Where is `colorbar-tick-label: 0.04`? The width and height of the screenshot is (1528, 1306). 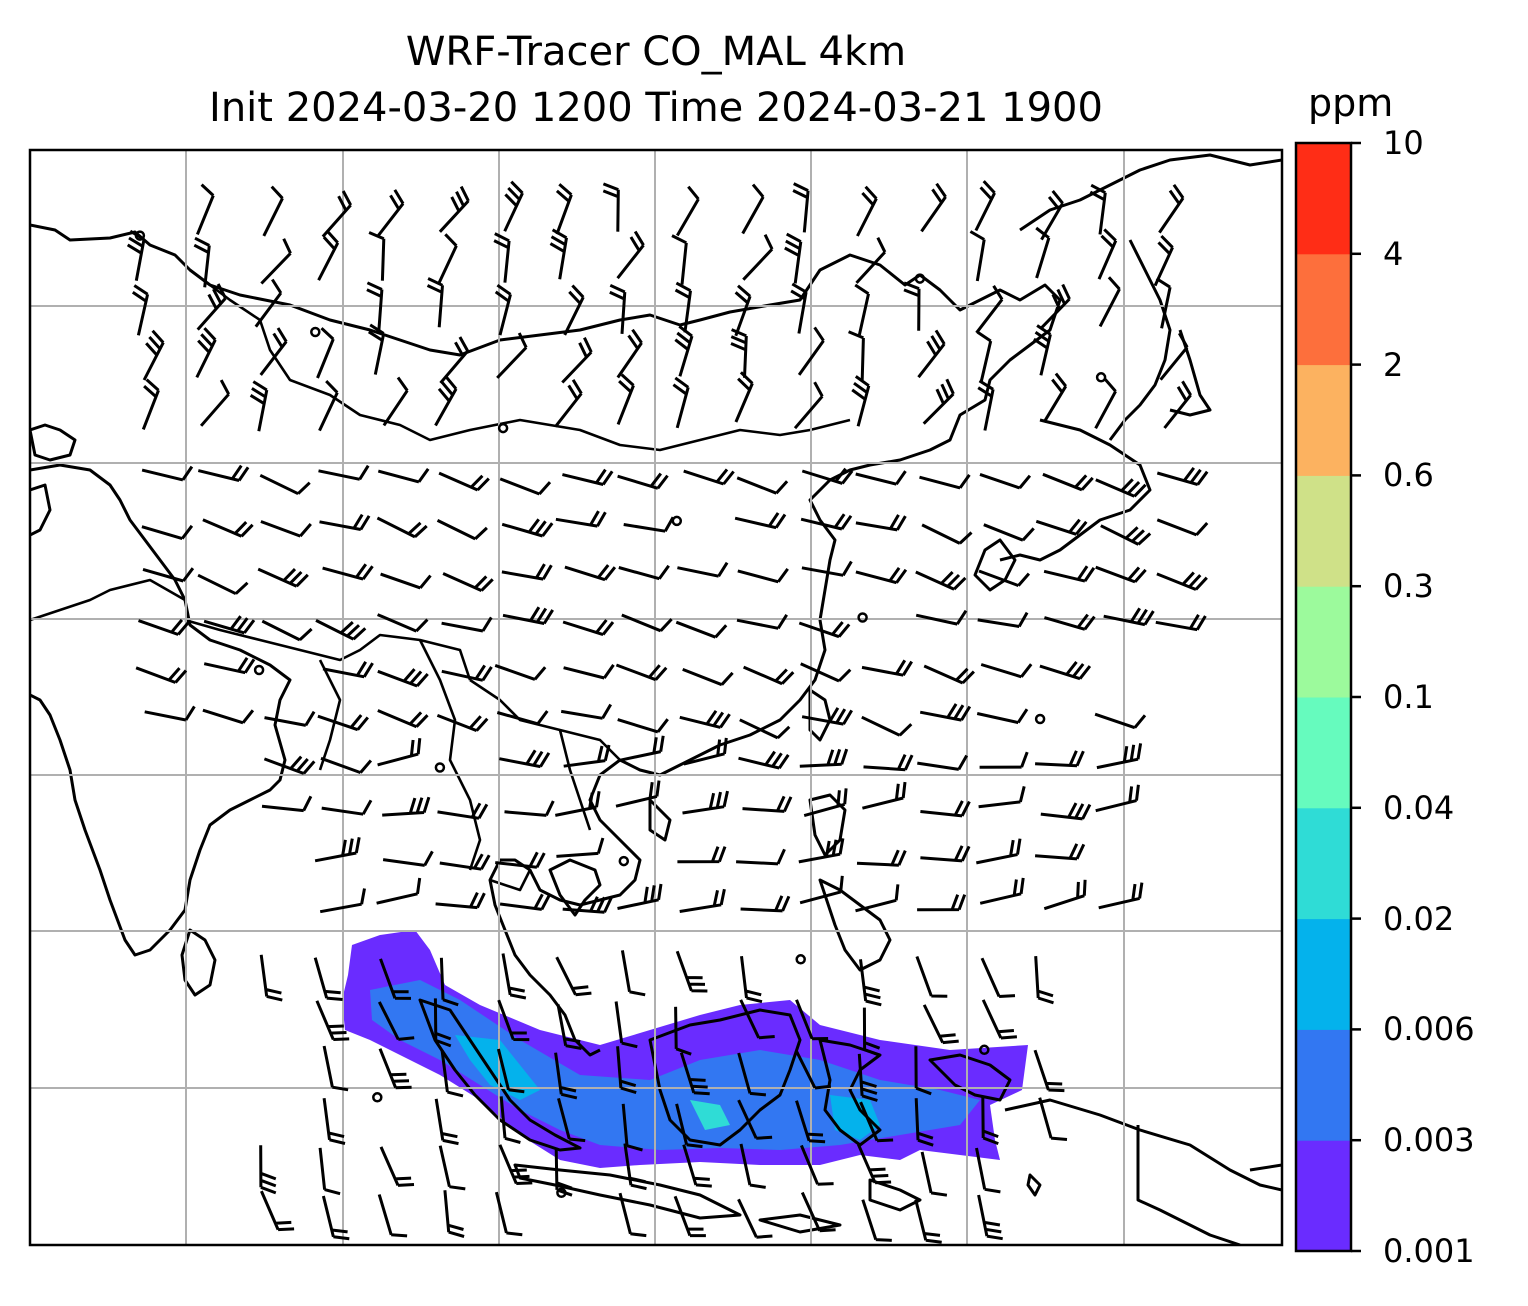
colorbar-tick-label: 0.04 is located at coordinates (1419, 807).